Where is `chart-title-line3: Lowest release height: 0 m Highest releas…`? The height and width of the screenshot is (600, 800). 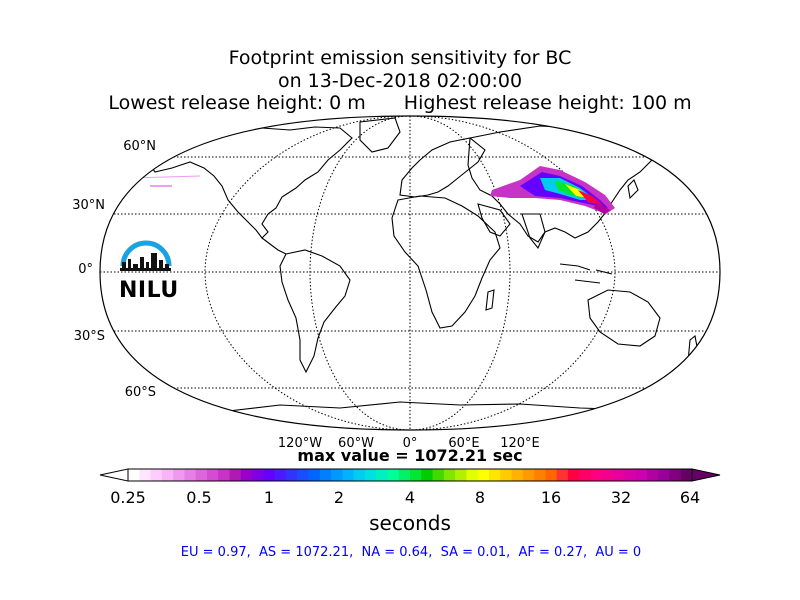 chart-title-line3: Lowest release height: 0 m Highest releas… is located at coordinates (400, 103).